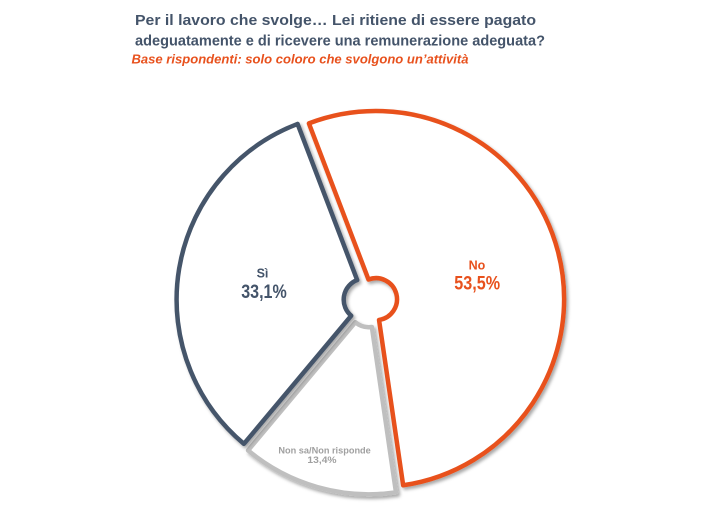  I want to click on svg-text: Non sa/Non risponde, so click(324, 450).